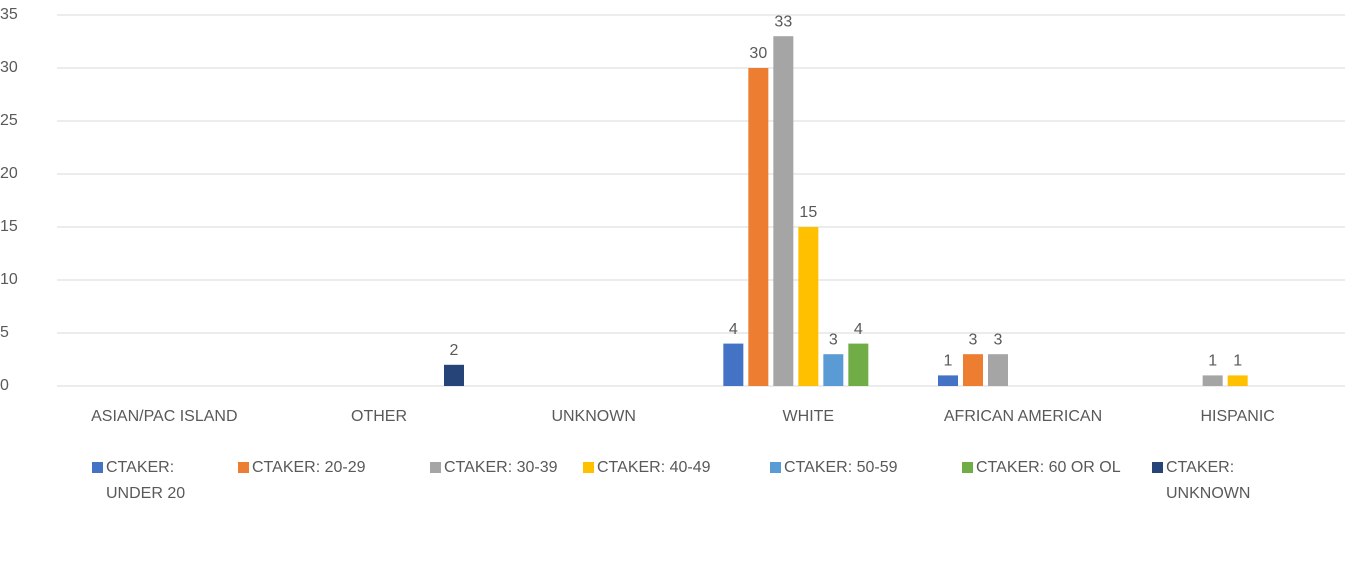  I want to click on data-label: 30, so click(758, 53).